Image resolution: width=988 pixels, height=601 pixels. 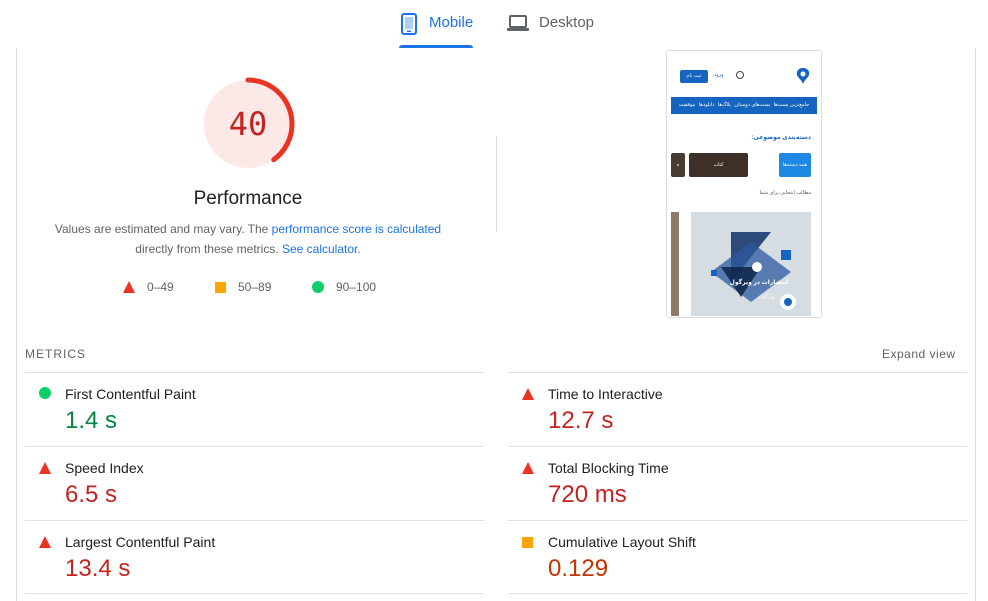 I want to click on legend-range-fail: 0–49, so click(x=160, y=287).